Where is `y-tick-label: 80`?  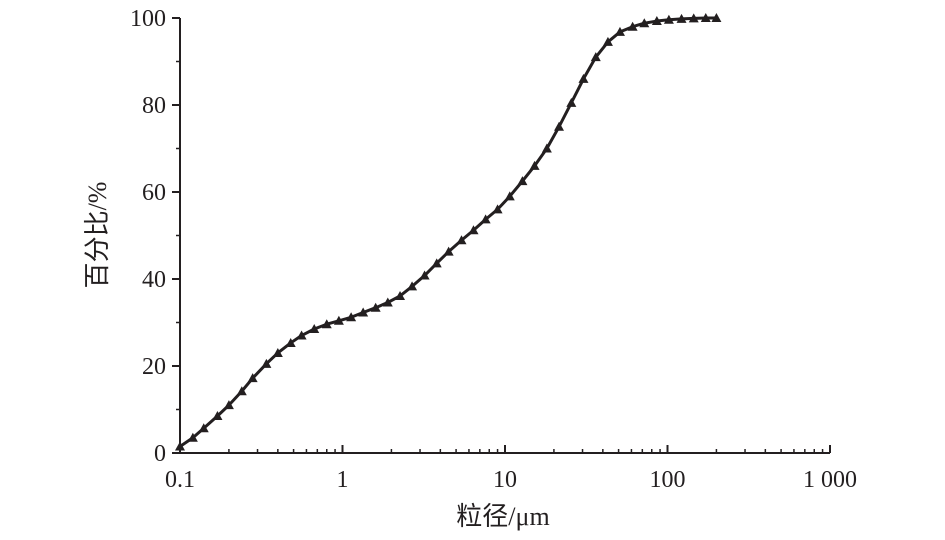
y-tick-label: 80 is located at coordinates (154, 106).